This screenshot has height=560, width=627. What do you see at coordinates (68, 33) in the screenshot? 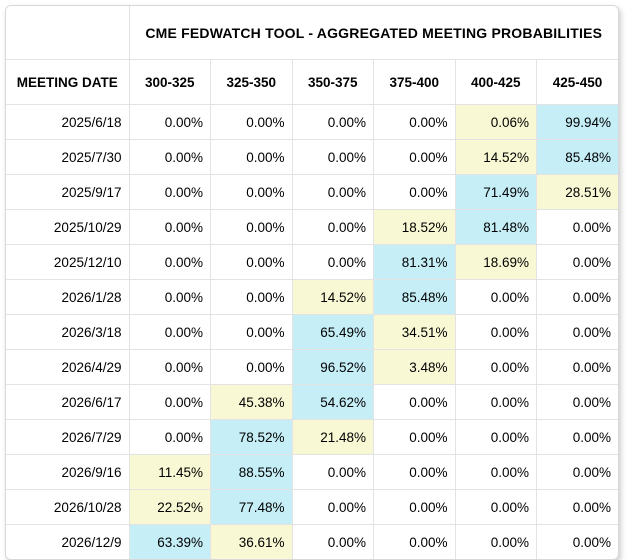
I see `corner-cell` at bounding box center [68, 33].